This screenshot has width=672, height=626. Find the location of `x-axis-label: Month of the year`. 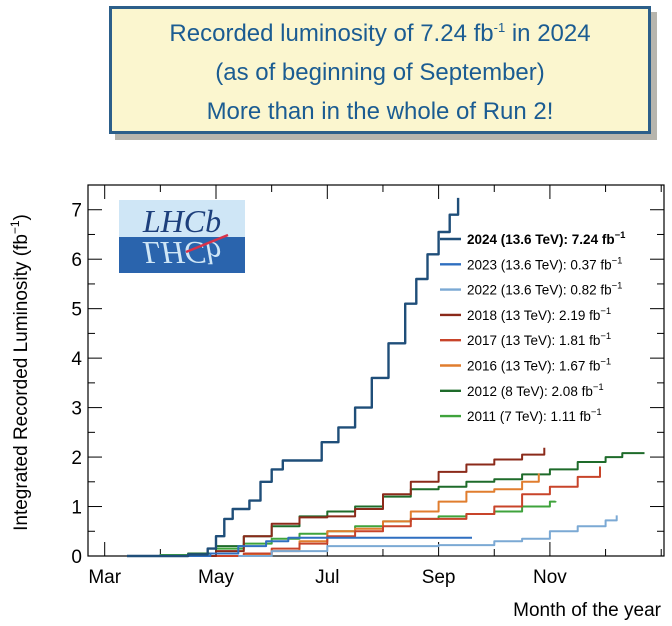

x-axis-label: Month of the year is located at coordinates (587, 610).